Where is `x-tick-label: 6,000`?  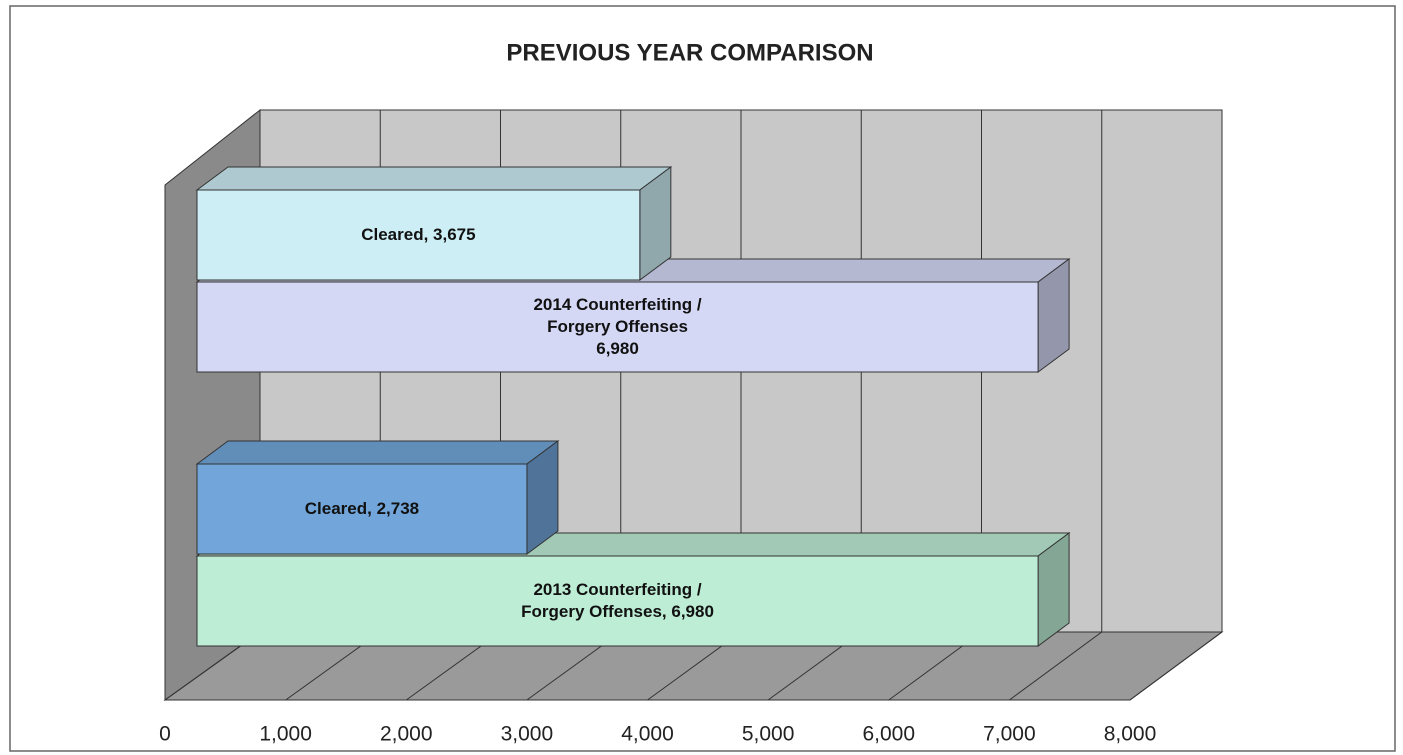
x-tick-label: 6,000 is located at coordinates (888, 734).